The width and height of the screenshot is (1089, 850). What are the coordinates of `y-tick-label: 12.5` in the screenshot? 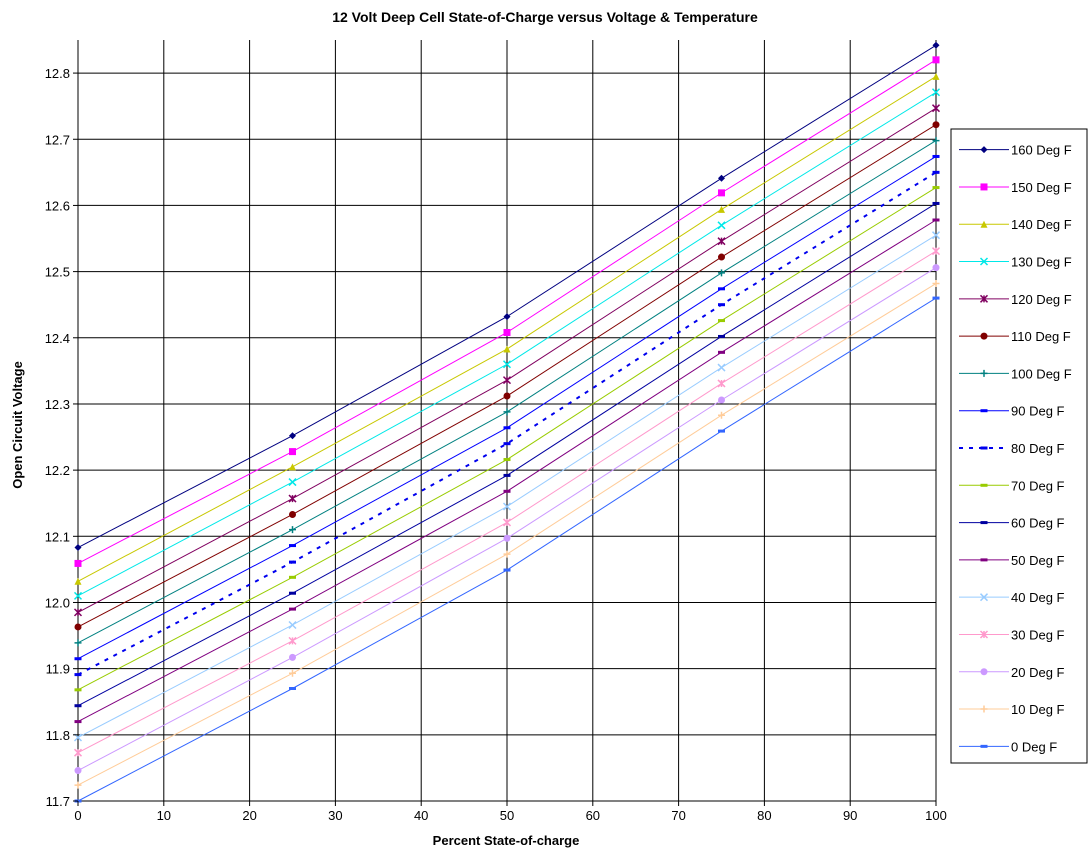 It's located at (57, 272).